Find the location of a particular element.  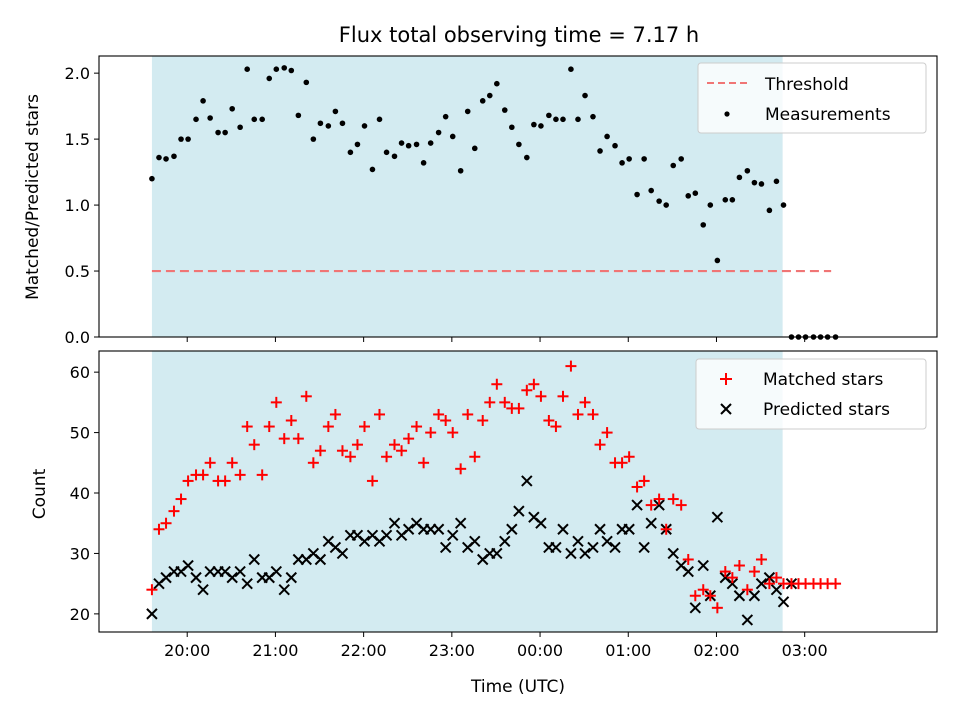

y-tick-label: 20 is located at coordinates (80, 614).